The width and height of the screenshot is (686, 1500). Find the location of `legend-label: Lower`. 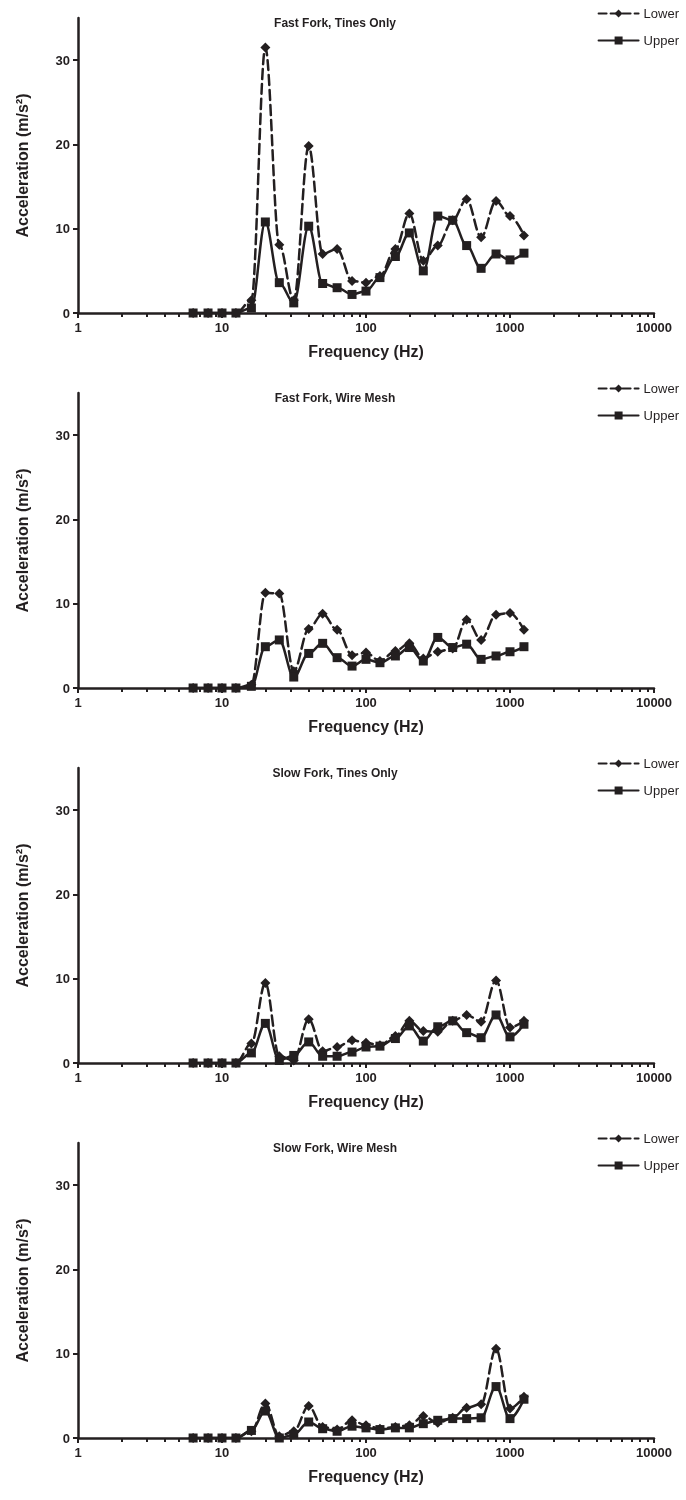

legend-label: Lower is located at coordinates (661, 13).